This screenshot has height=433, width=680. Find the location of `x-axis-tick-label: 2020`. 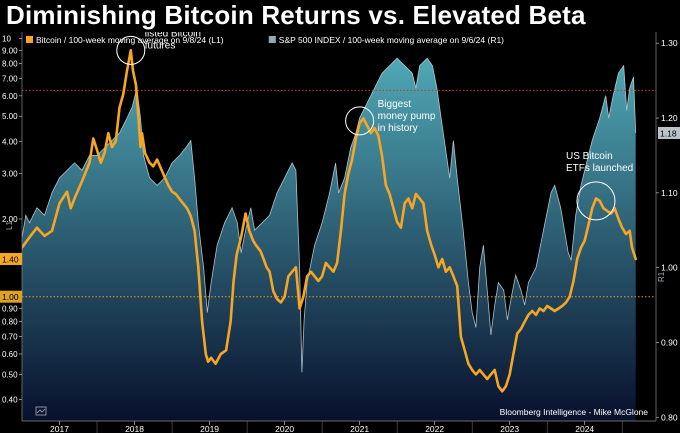

x-axis-tick-label: 2020 is located at coordinates (284, 428).